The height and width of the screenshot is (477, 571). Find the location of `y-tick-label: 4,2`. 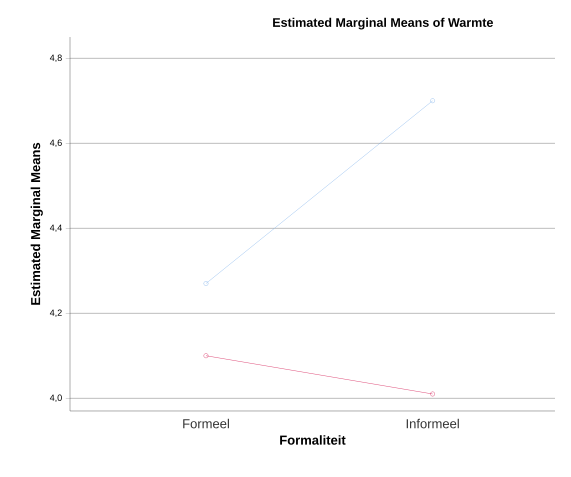

y-tick-label: 4,2 is located at coordinates (56, 313).